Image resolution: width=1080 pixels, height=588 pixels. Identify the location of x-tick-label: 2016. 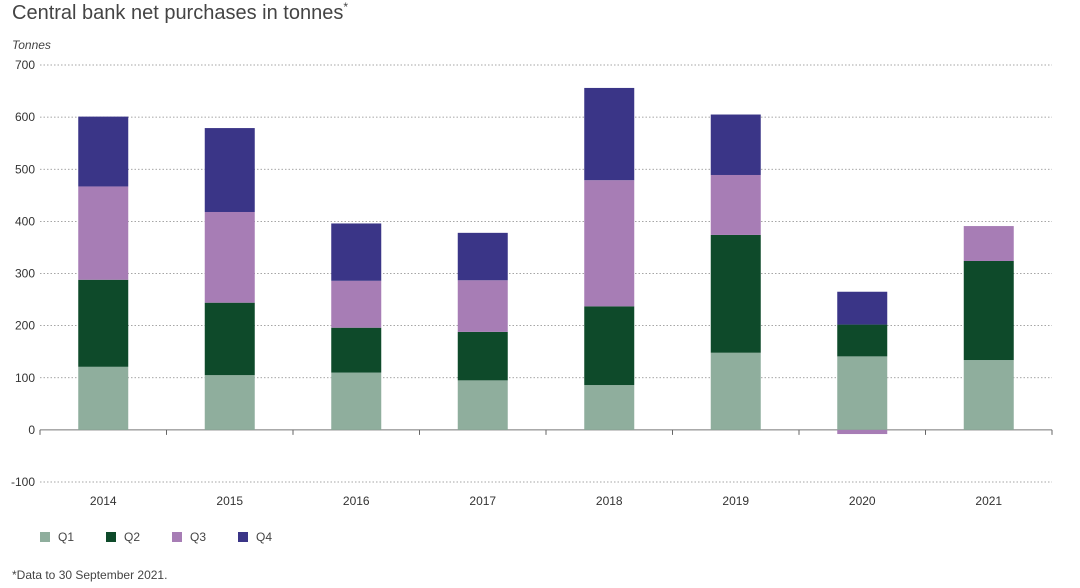
(356, 501).